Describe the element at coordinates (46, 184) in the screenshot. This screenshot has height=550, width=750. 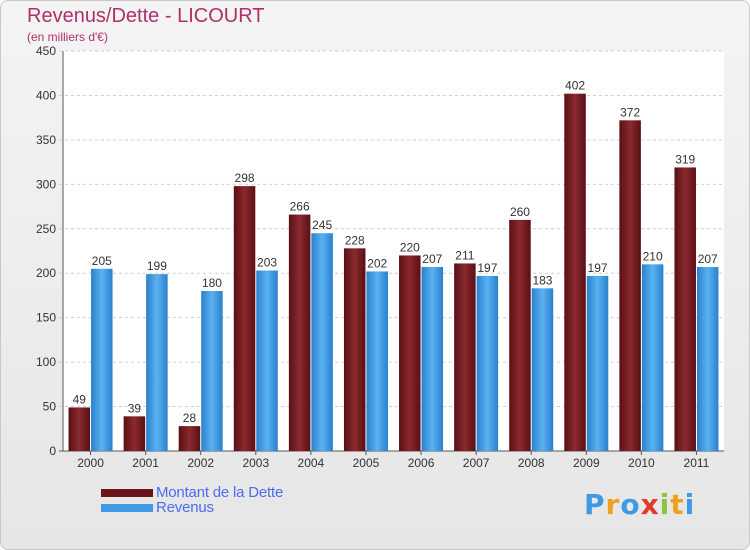
I see `y-tick-label: 300` at that location.